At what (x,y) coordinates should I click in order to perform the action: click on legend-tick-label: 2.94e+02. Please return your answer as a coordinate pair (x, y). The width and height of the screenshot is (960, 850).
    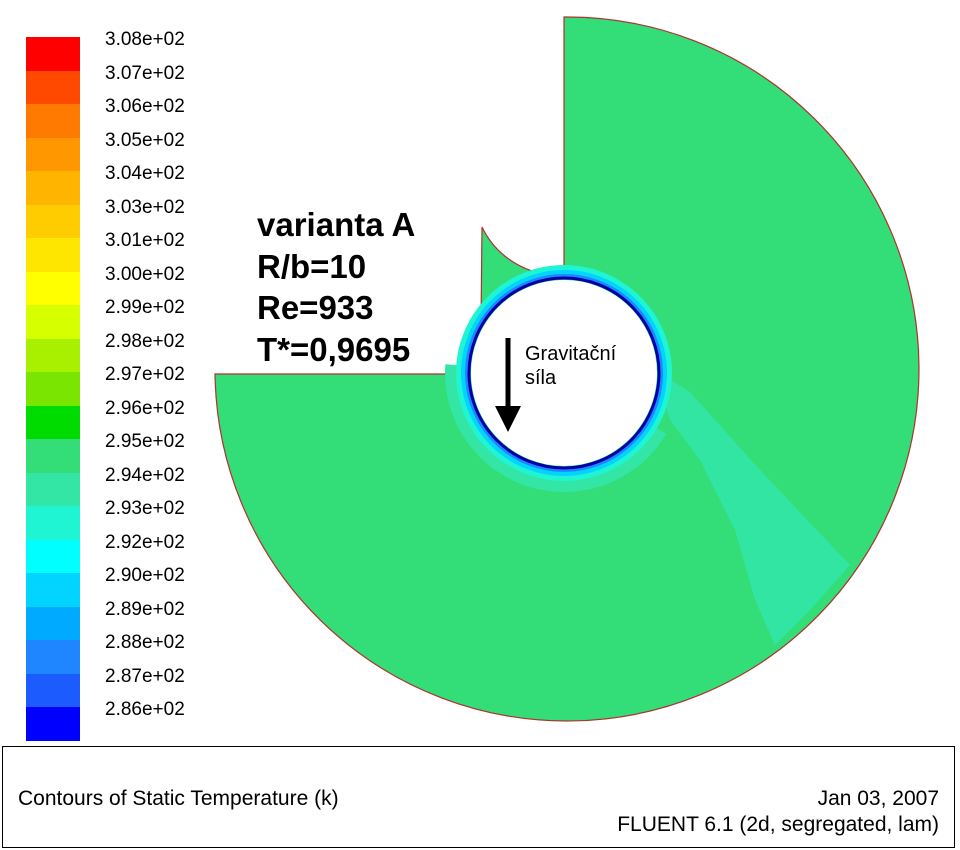
    Looking at the image, I should click on (145, 475).